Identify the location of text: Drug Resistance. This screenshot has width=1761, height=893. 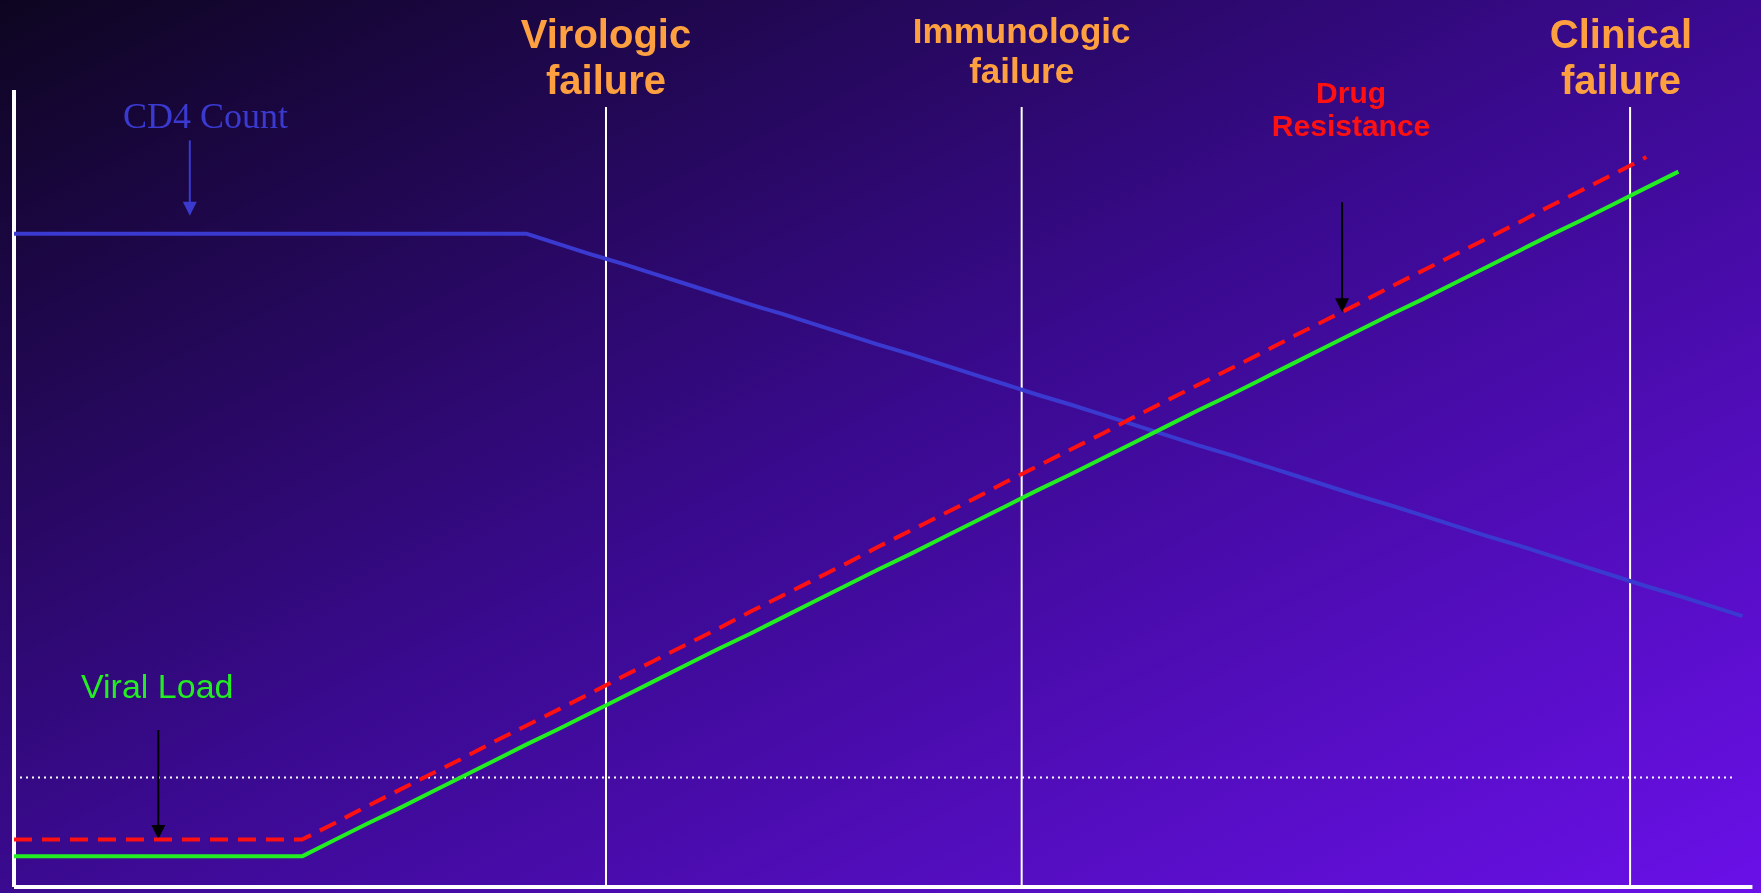
(1351, 108).